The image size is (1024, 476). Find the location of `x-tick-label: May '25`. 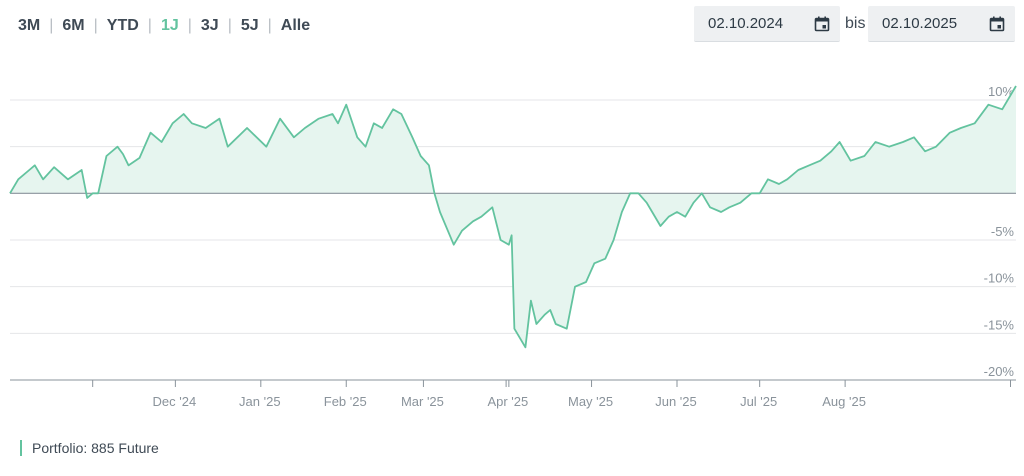

x-tick-label: May '25 is located at coordinates (590, 401).